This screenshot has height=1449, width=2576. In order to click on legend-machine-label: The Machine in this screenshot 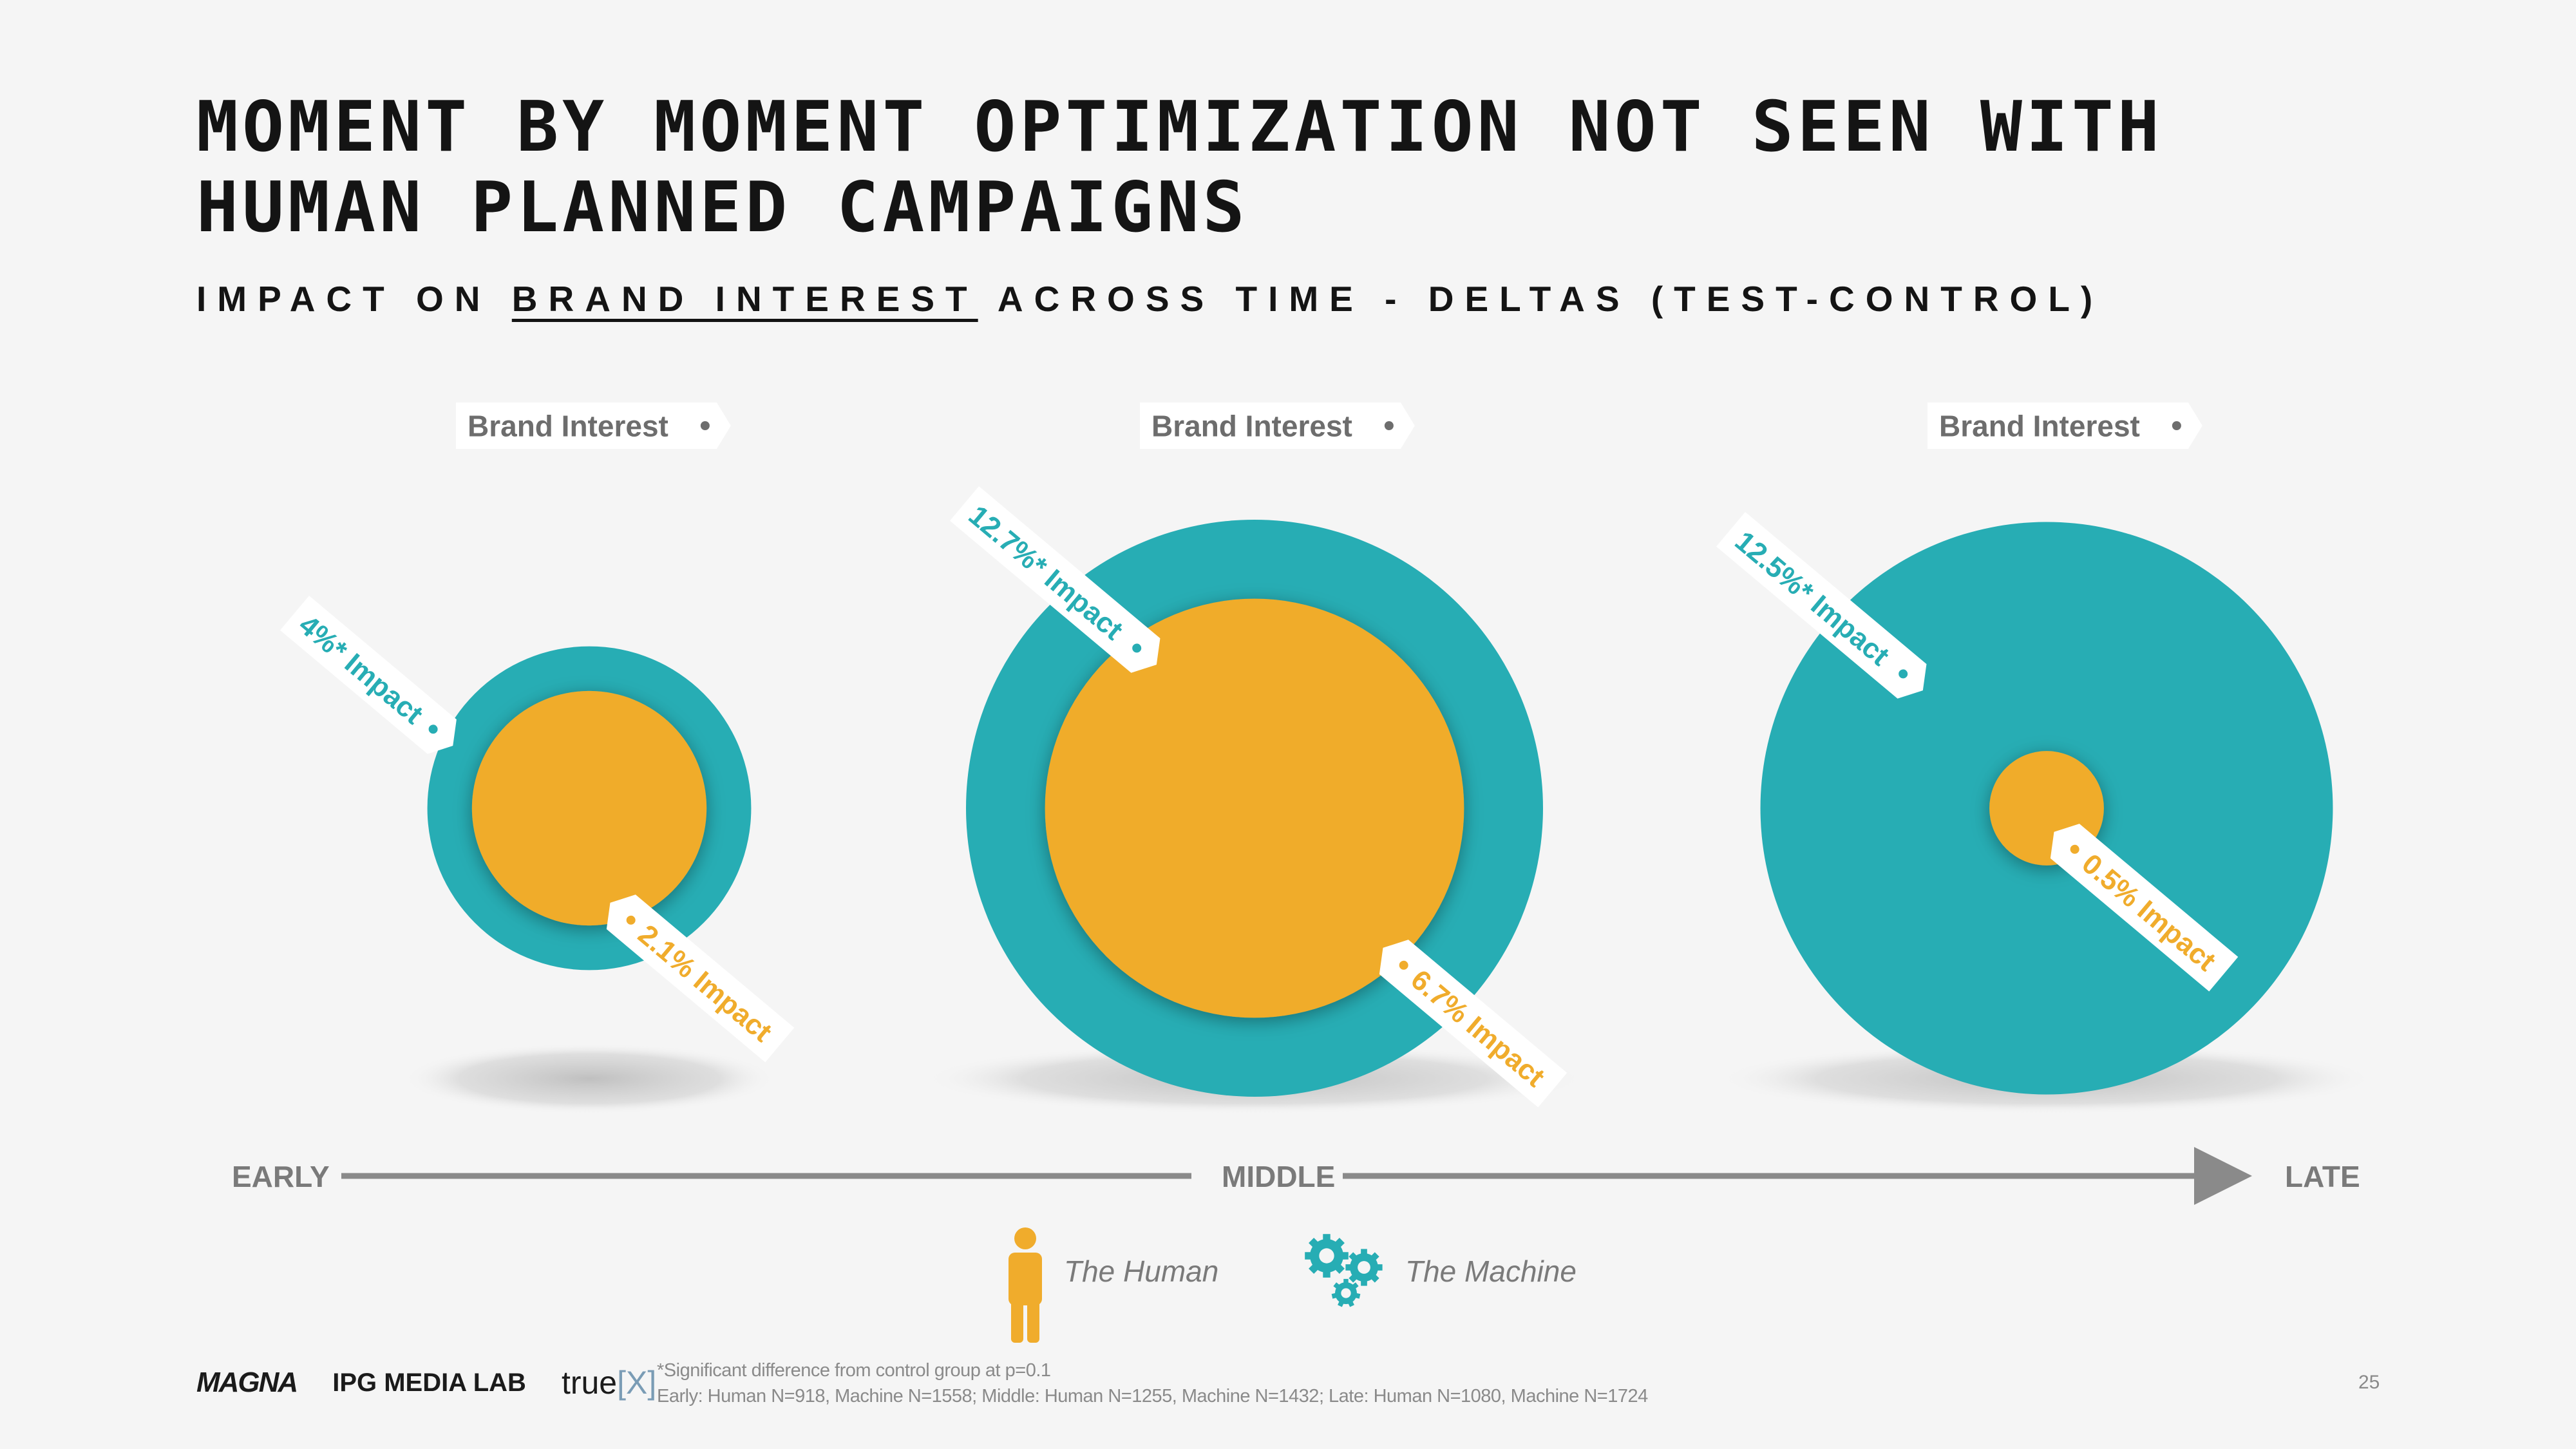, I will do `click(1491, 1271)`.